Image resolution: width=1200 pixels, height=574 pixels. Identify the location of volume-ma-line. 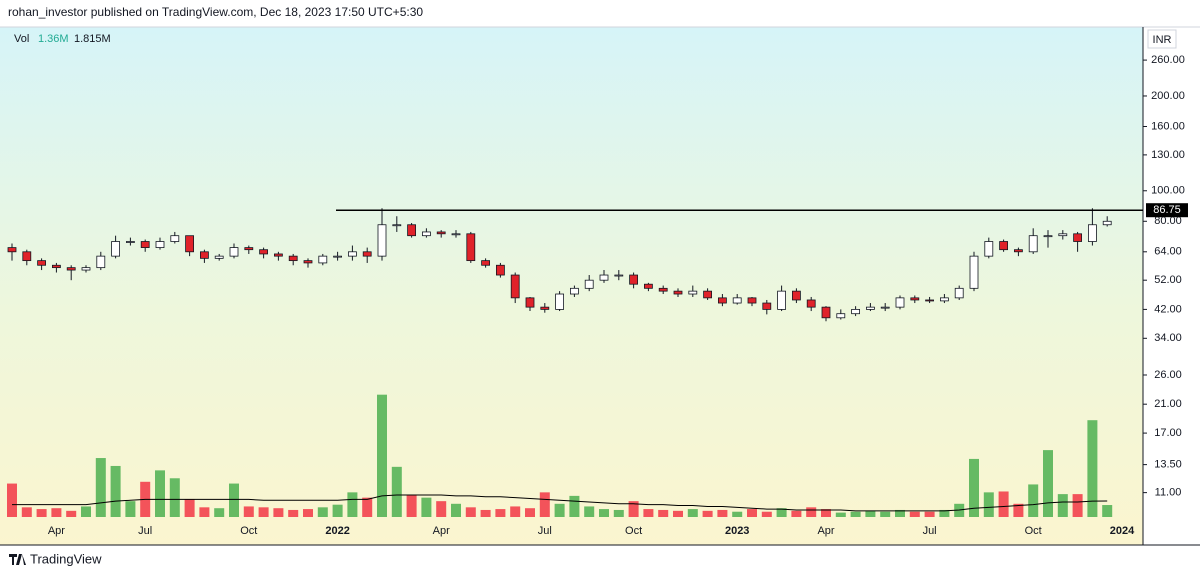
(560, 503).